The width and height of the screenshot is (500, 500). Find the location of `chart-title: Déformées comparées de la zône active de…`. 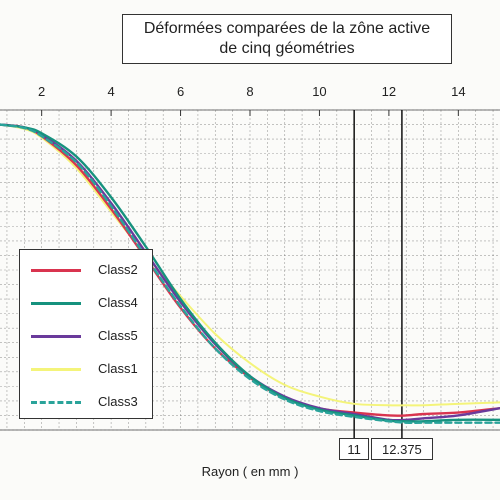

chart-title: Déformées comparées de la zône active de… is located at coordinates (287, 39).